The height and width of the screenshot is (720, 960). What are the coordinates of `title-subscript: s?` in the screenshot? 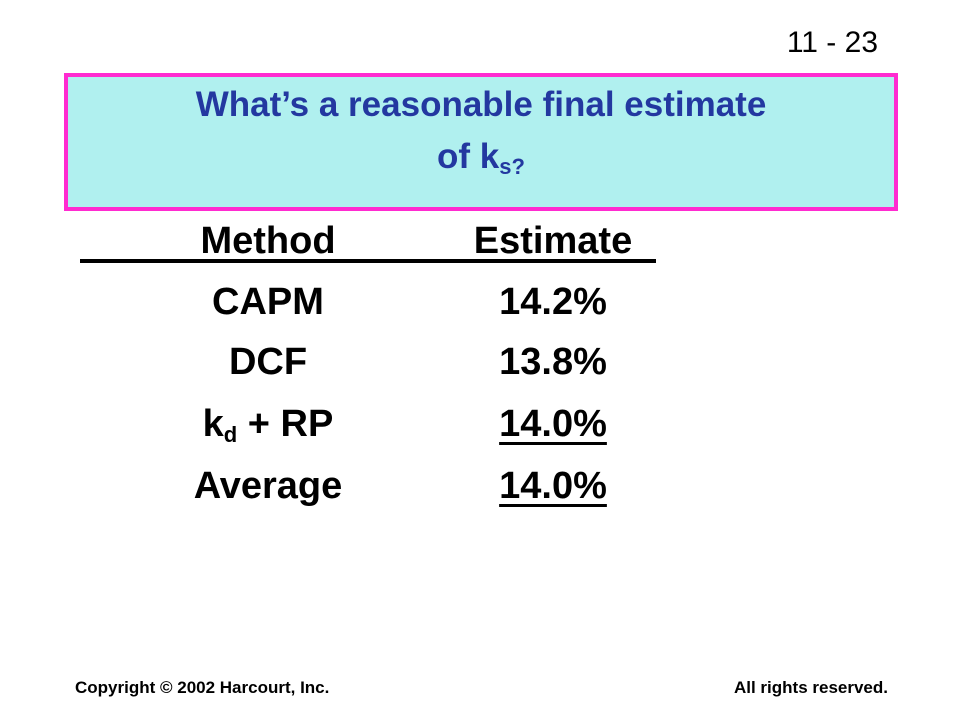 It's located at (512, 166).